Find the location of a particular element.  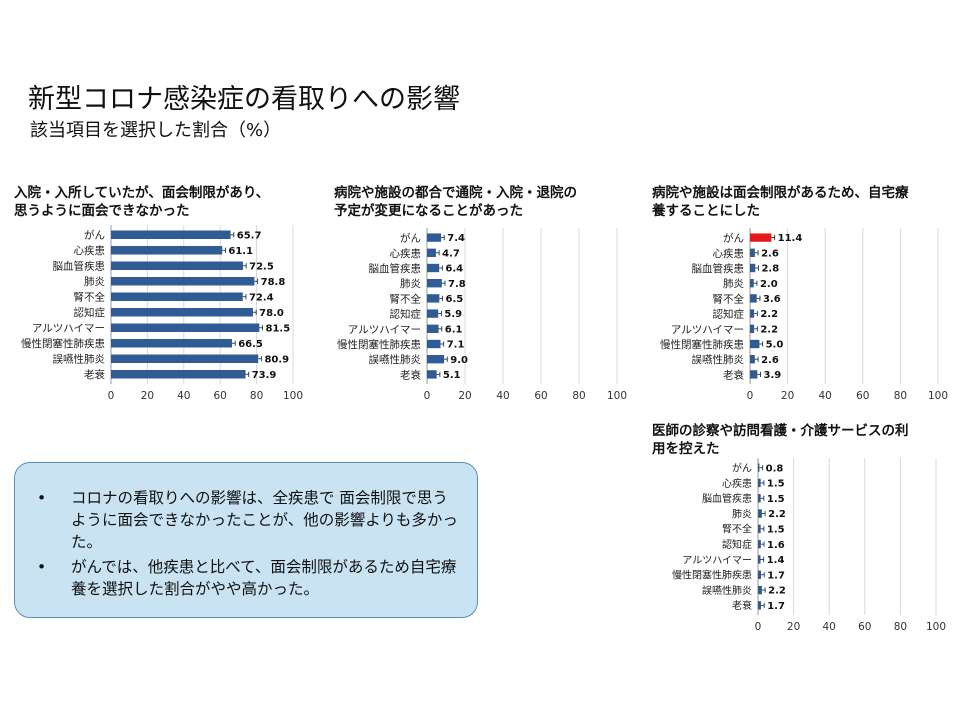

chart-1-title: 入院・入所していたが、面会制限があり、 思うように面会できなかった is located at coordinates (141, 202).